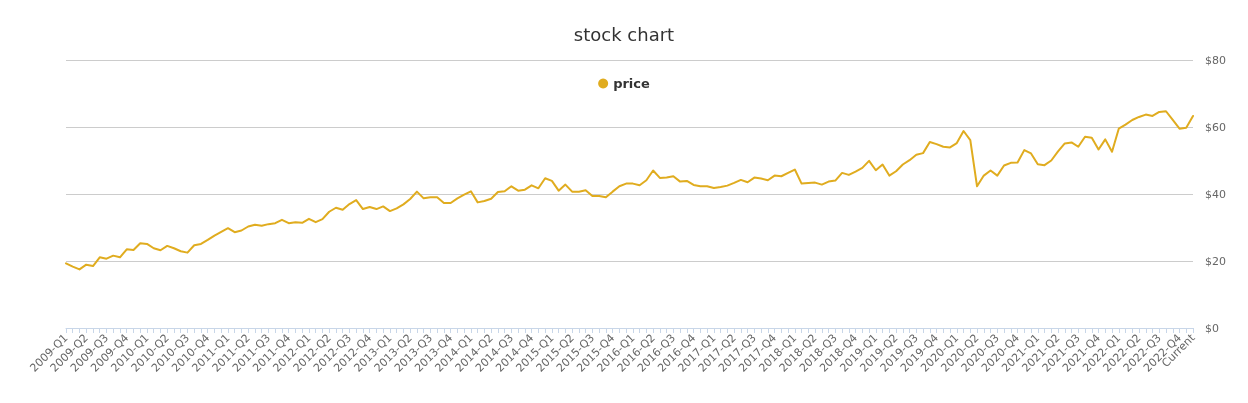  Describe the element at coordinates (1215, 127) in the screenshot. I see `y-tick-label: $60` at that location.